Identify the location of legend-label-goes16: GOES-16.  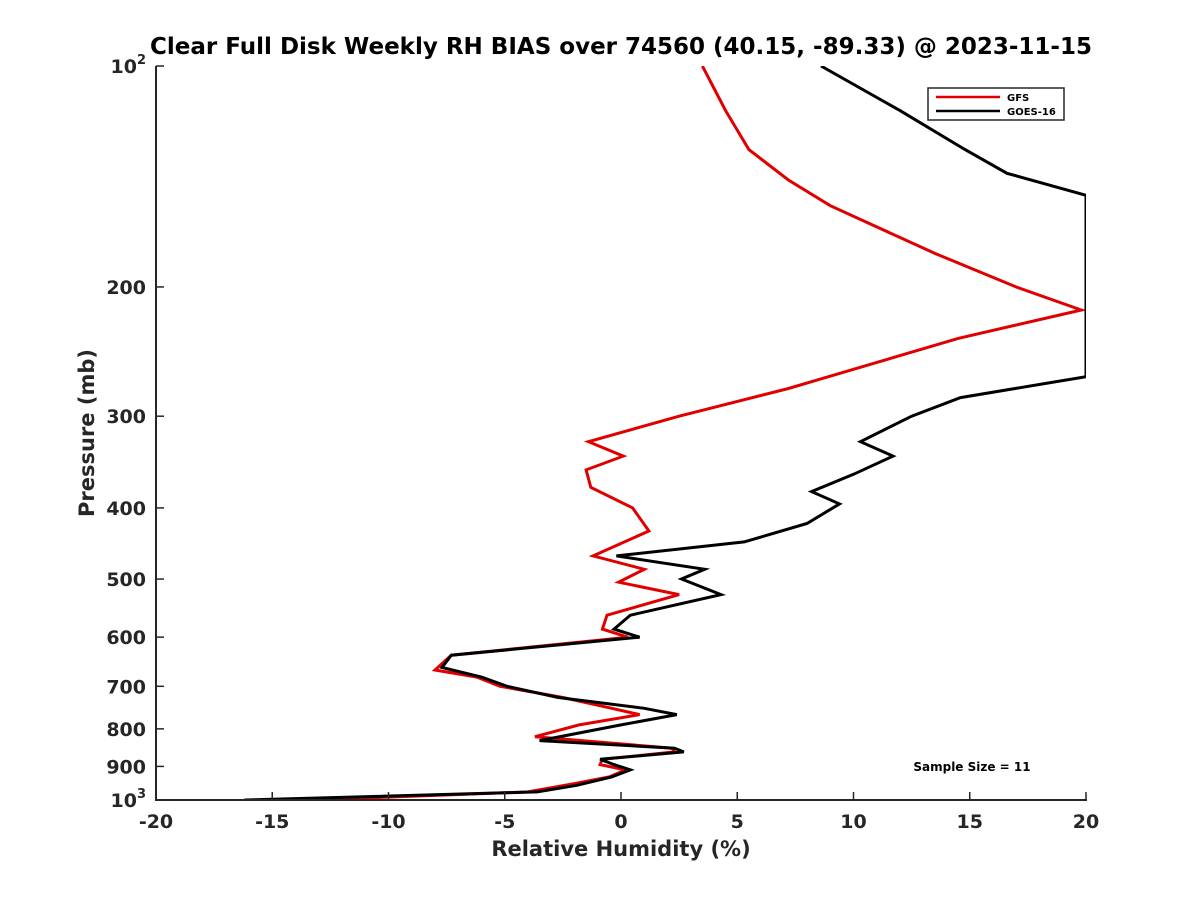
(1031, 112).